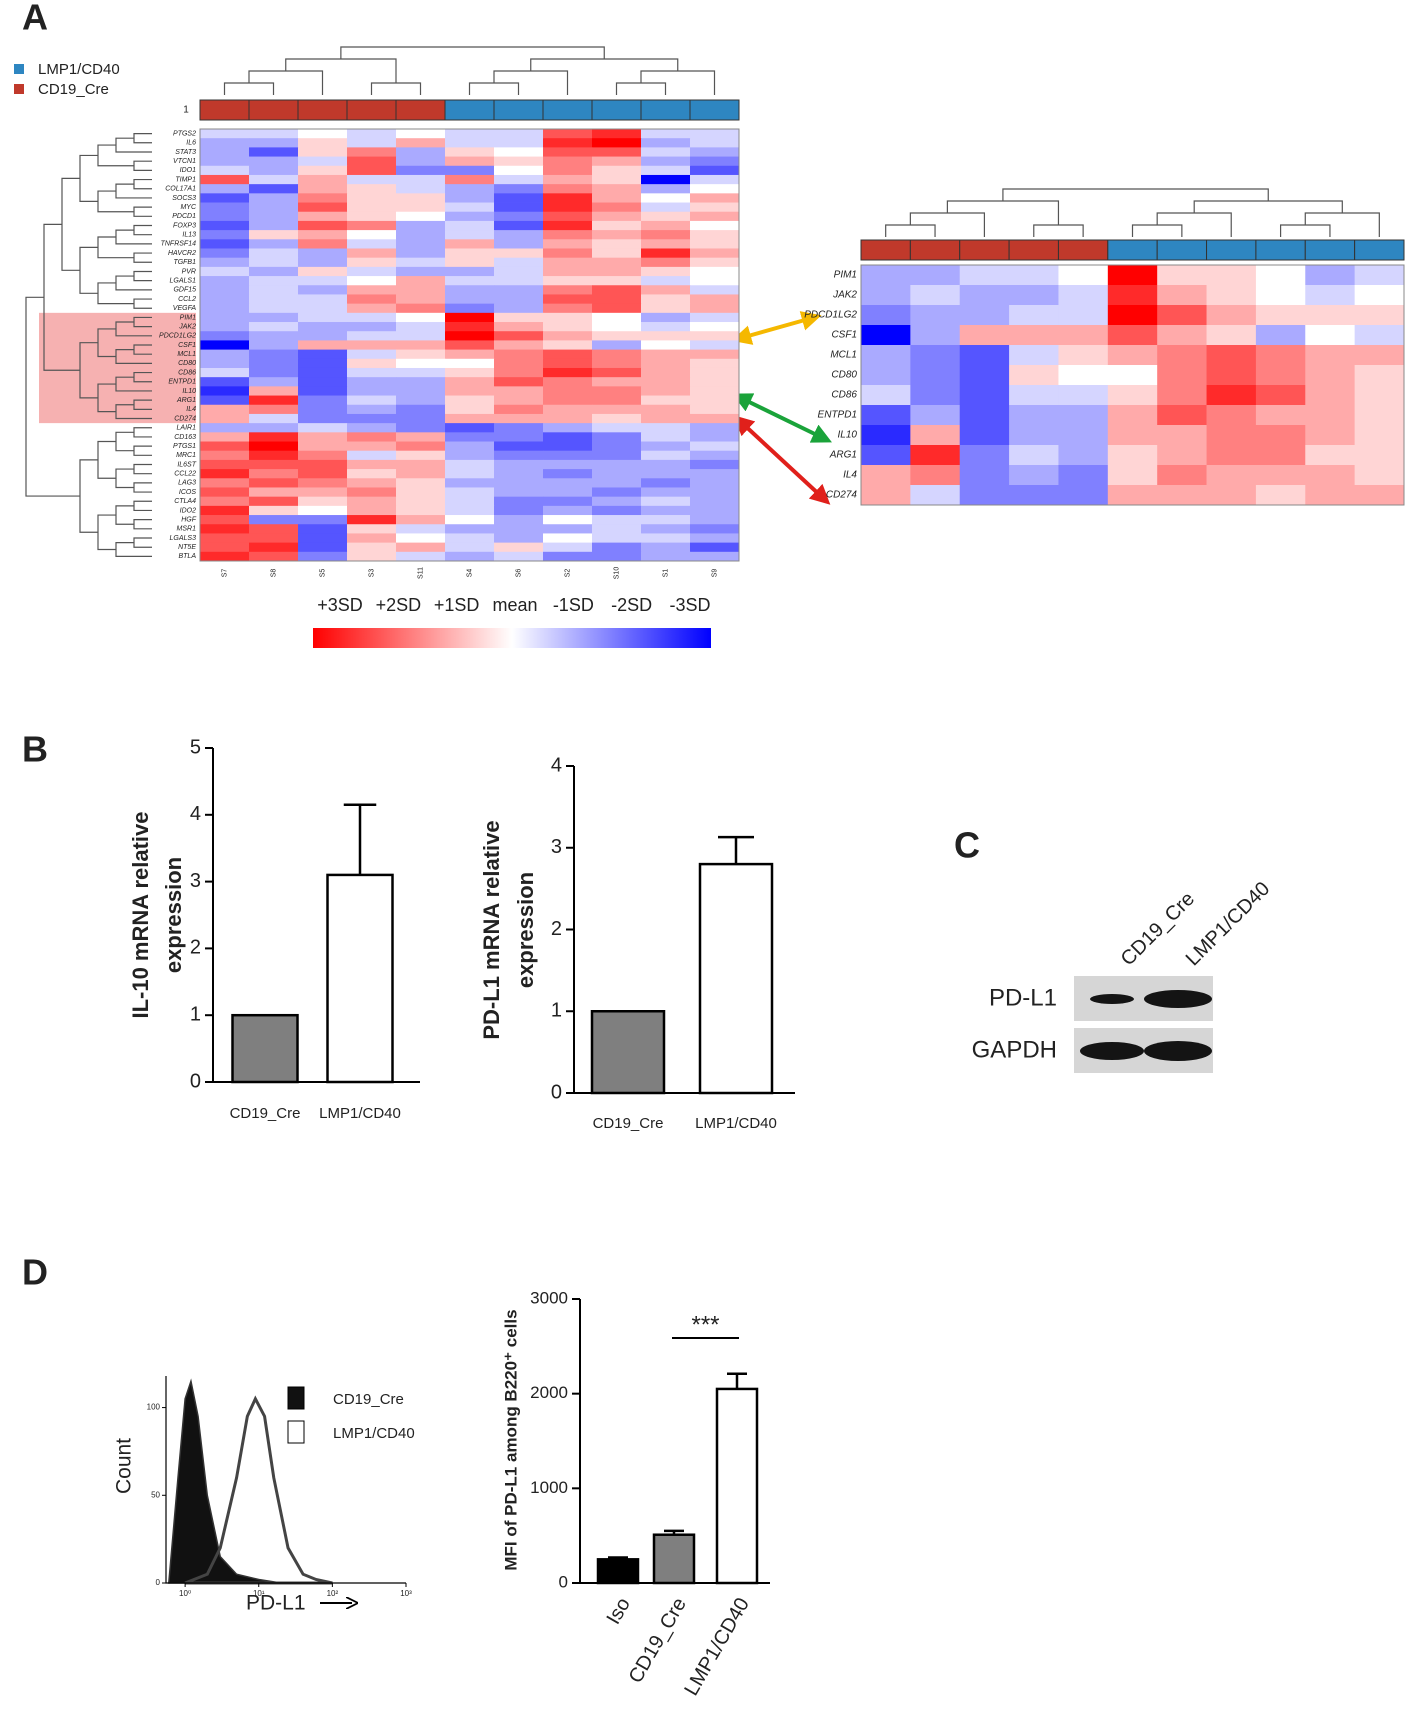 Image resolution: width=1418 pixels, height=1722 pixels. What do you see at coordinates (967, 845) in the screenshot?
I see `panel-label: C` at bounding box center [967, 845].